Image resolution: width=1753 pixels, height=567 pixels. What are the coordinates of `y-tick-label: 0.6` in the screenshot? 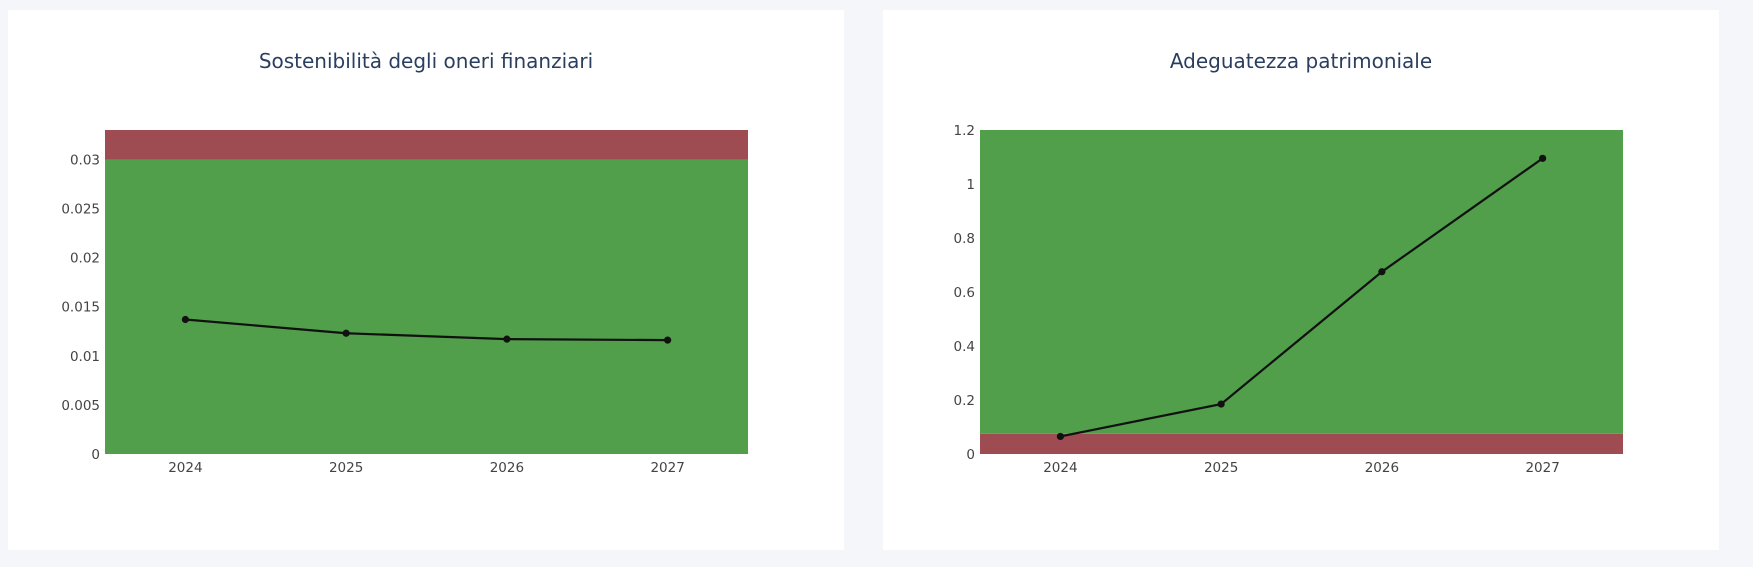 It's located at (964, 293).